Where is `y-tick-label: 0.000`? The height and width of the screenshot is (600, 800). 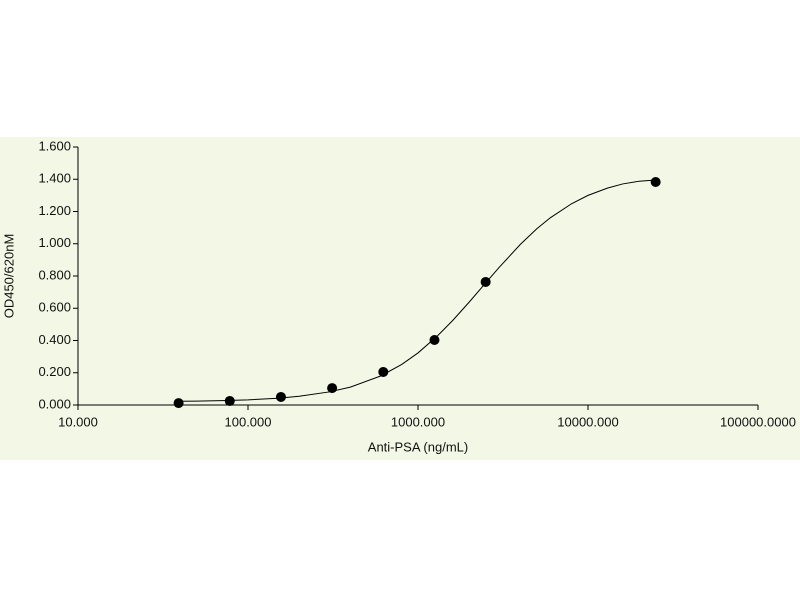
y-tick-label: 0.000 is located at coordinates (54, 403).